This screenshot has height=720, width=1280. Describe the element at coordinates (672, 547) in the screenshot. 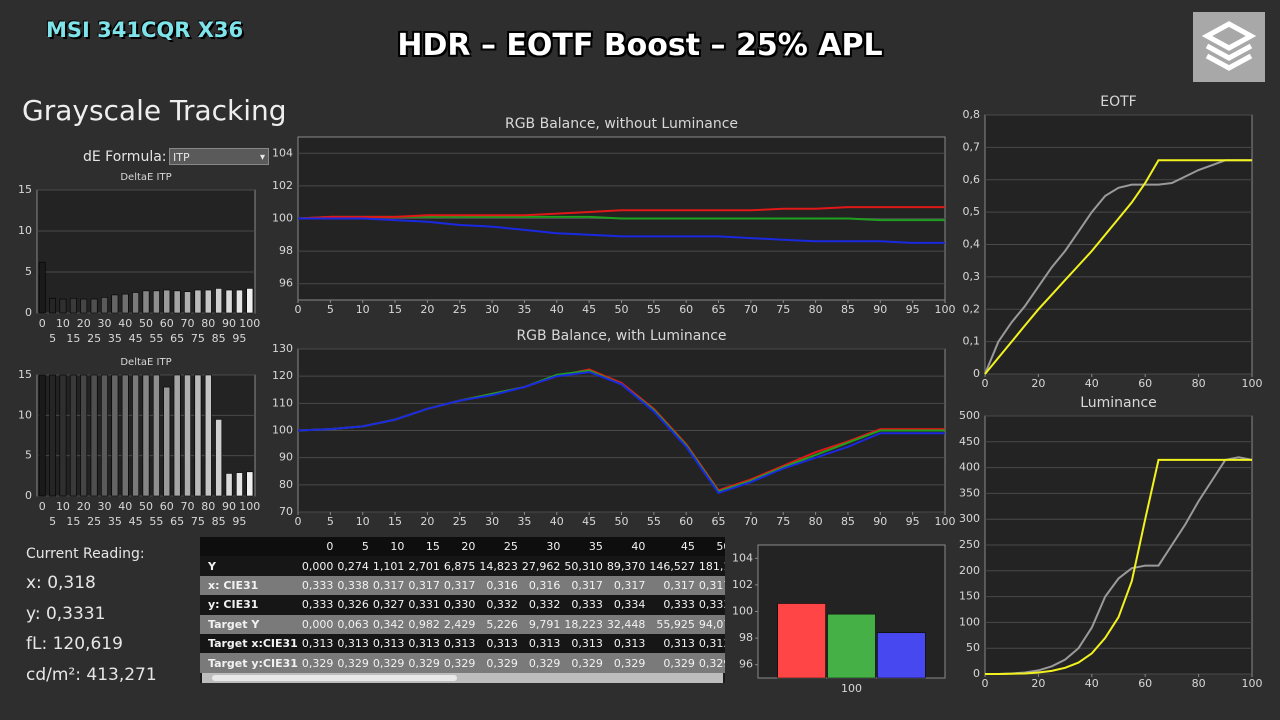

I see `header-cell: 45` at that location.